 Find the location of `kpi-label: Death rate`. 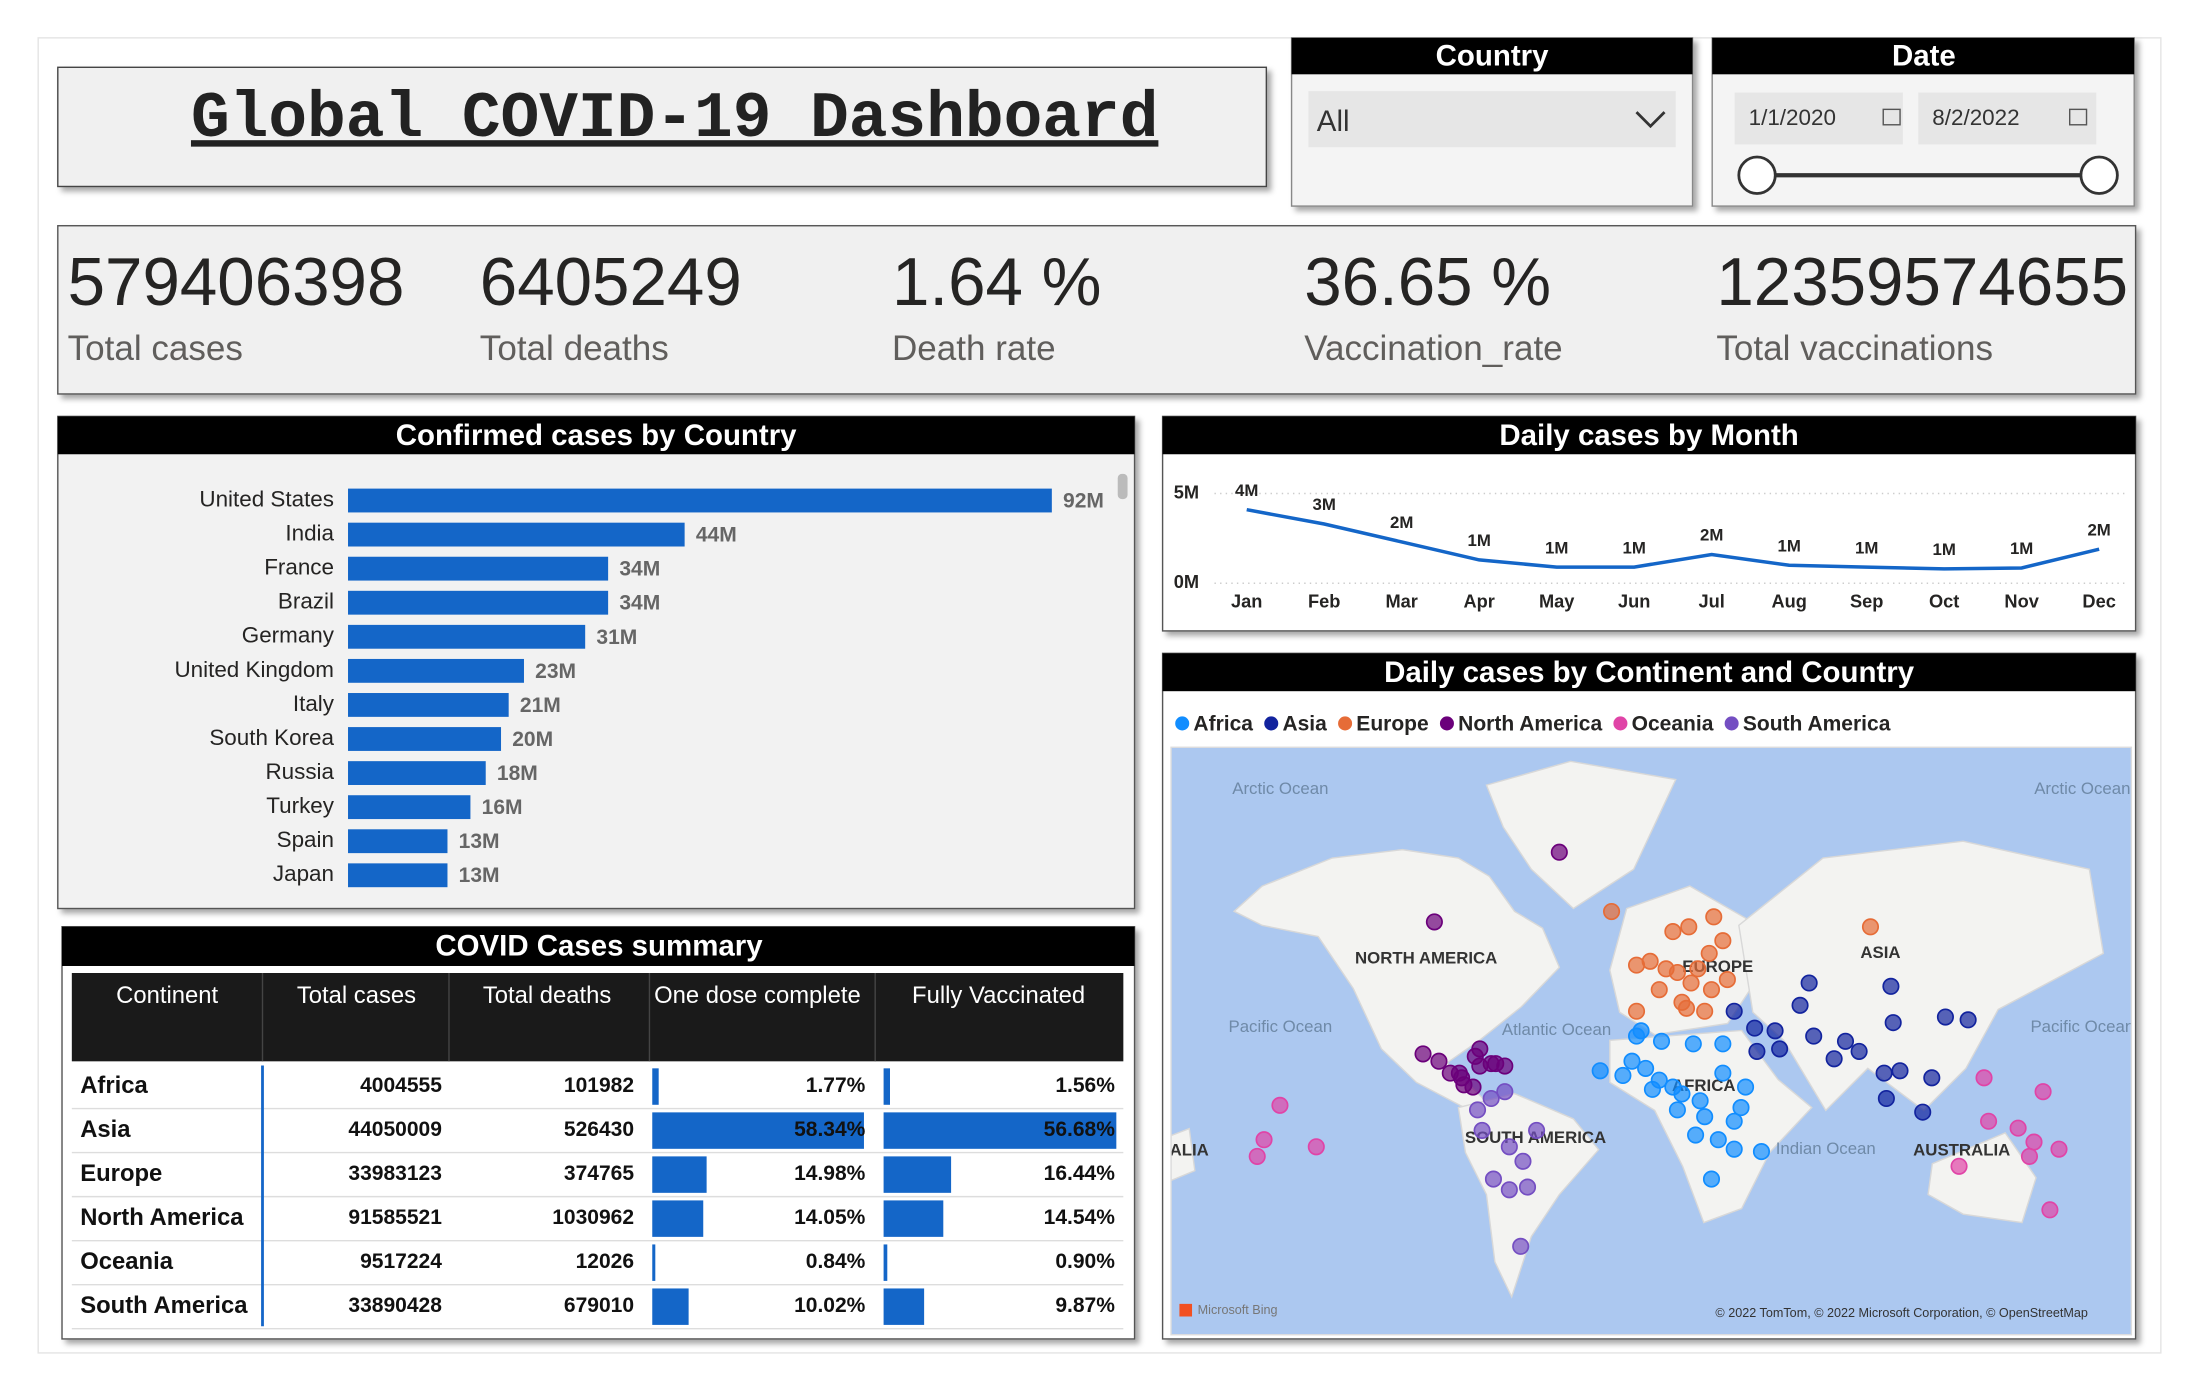

kpi-label: Death rate is located at coordinates (974, 348).